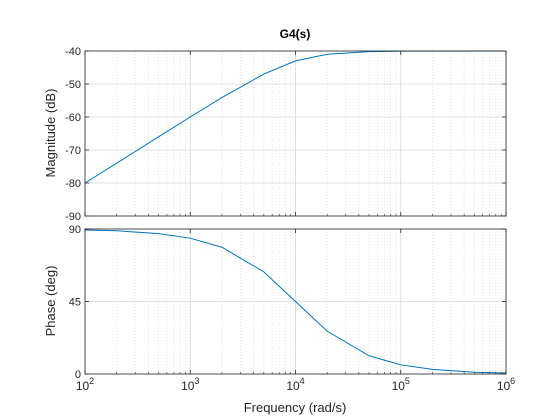 This screenshot has height=420, width=560. I want to click on x-tick-label: 10⁶, so click(506, 384).